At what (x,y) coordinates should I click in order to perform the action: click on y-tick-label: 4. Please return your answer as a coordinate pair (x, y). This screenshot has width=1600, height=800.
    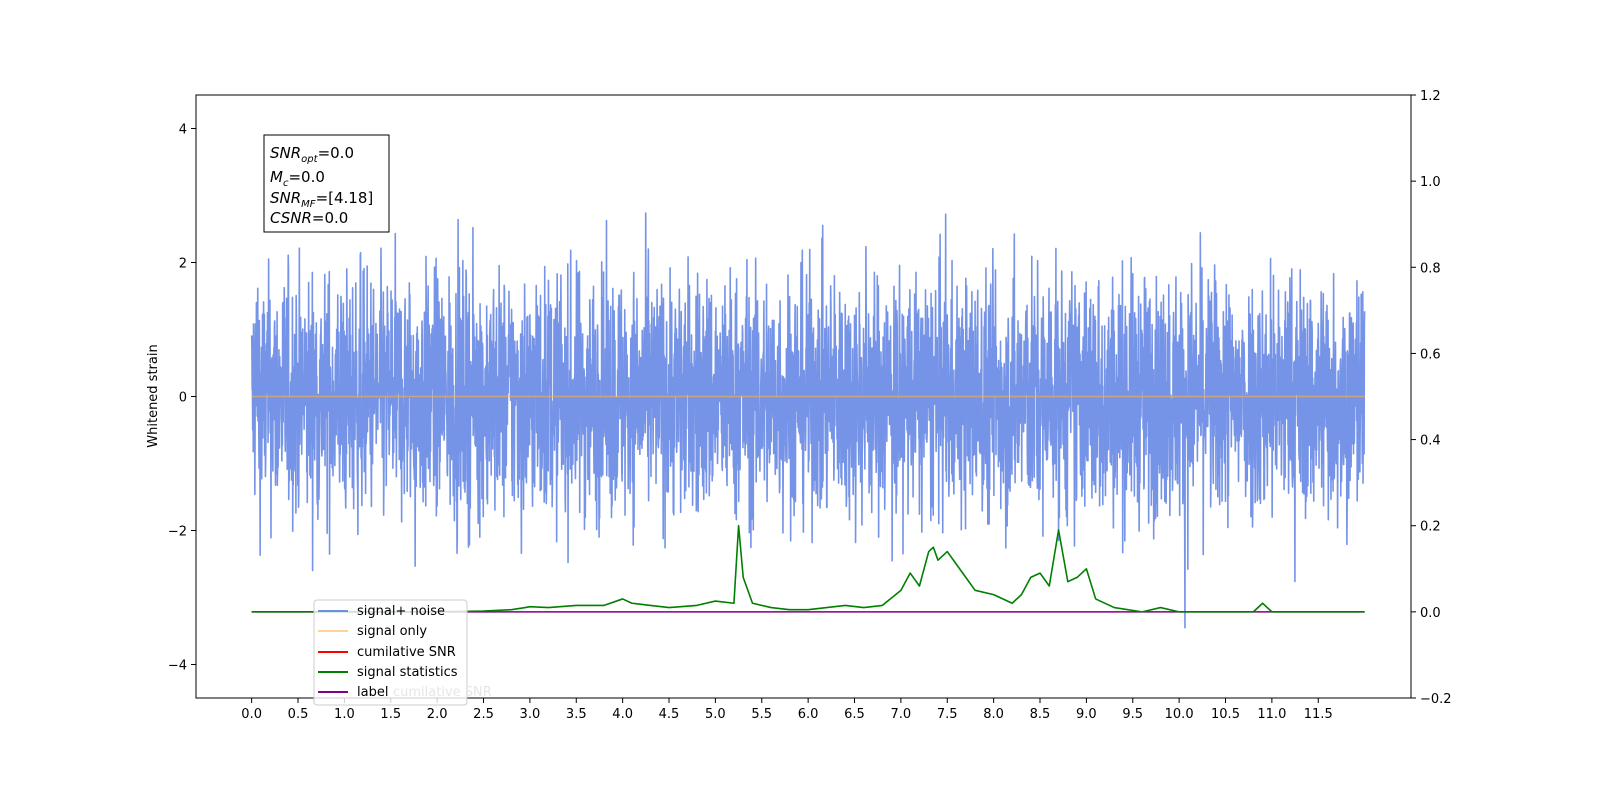
    Looking at the image, I should click on (183, 130).